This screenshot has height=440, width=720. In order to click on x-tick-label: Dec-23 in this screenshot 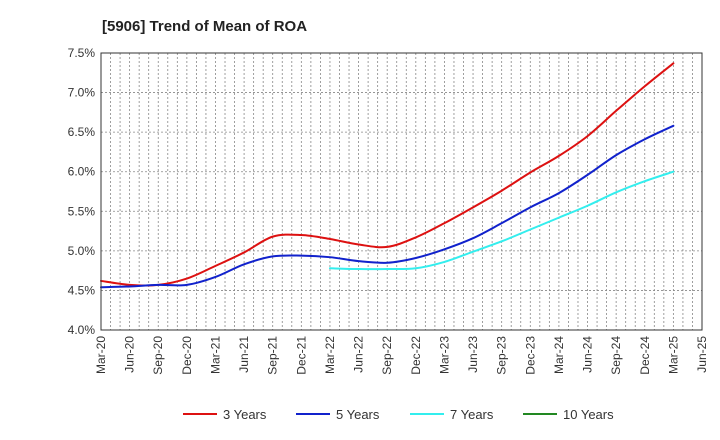, I will do `click(530, 355)`.